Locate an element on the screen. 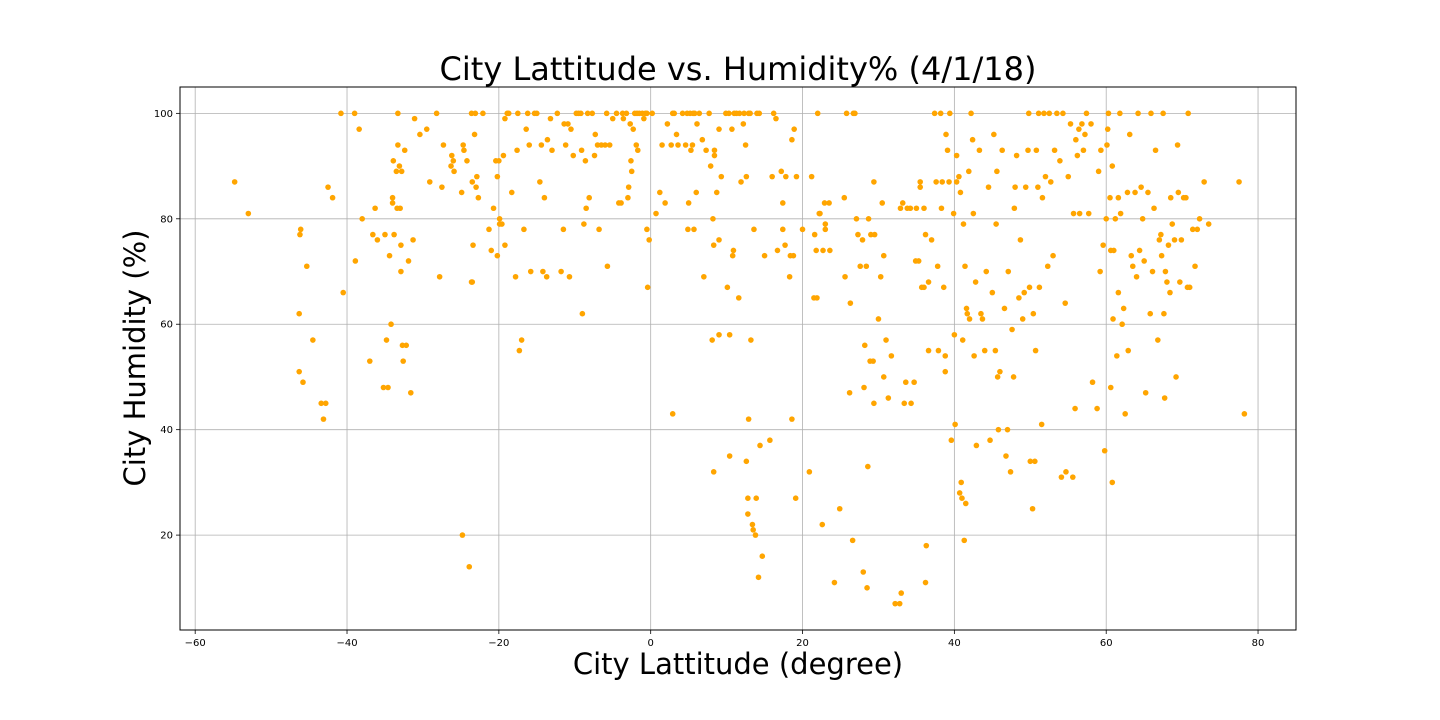  y-tick-label: 100 is located at coordinates (163, 114).